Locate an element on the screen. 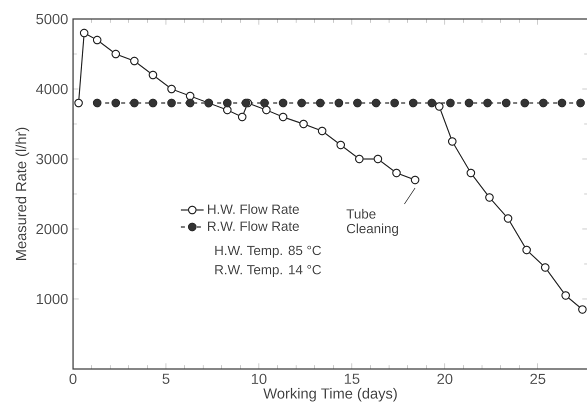  x-tick-label: 10 is located at coordinates (259, 379).